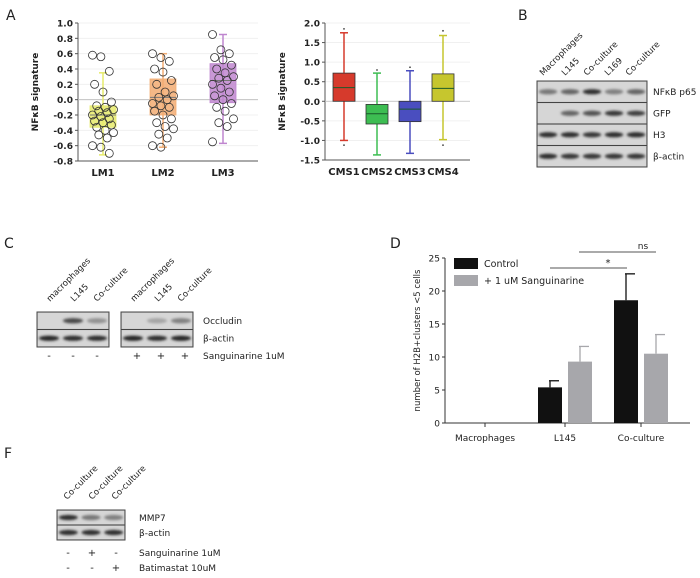  What do you see at coordinates (659, 136) in the screenshot?
I see `row-label: H3` at bounding box center [659, 136].